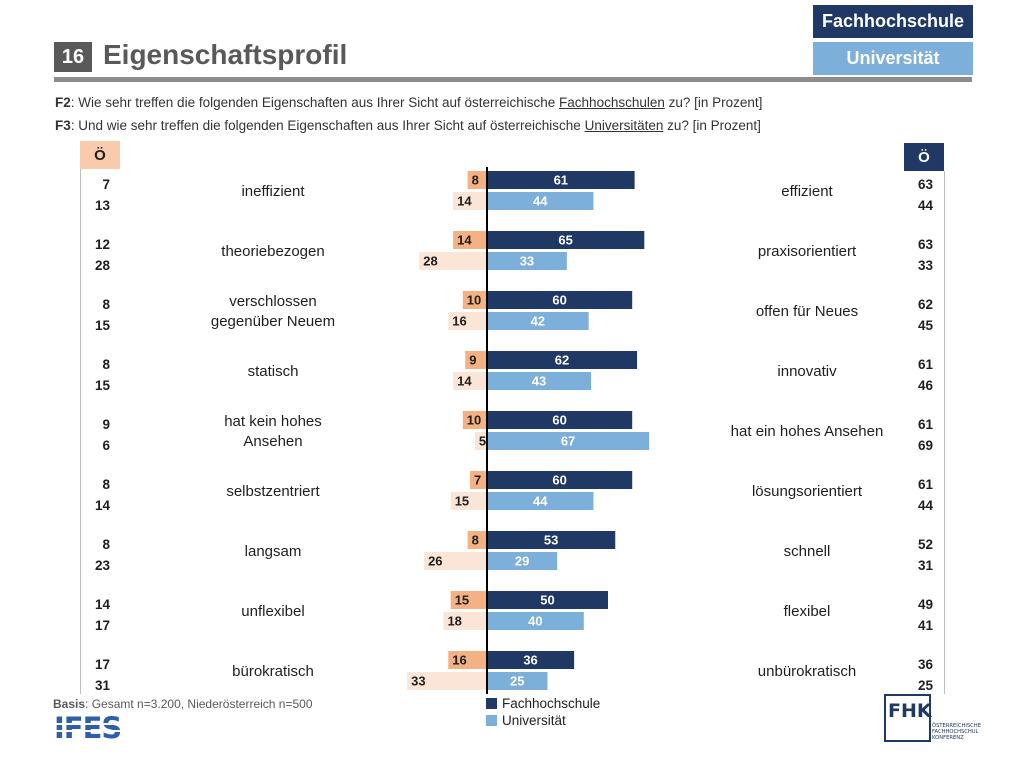  What do you see at coordinates (69, 704) in the screenshot?
I see `basis-label: Basis` at bounding box center [69, 704].